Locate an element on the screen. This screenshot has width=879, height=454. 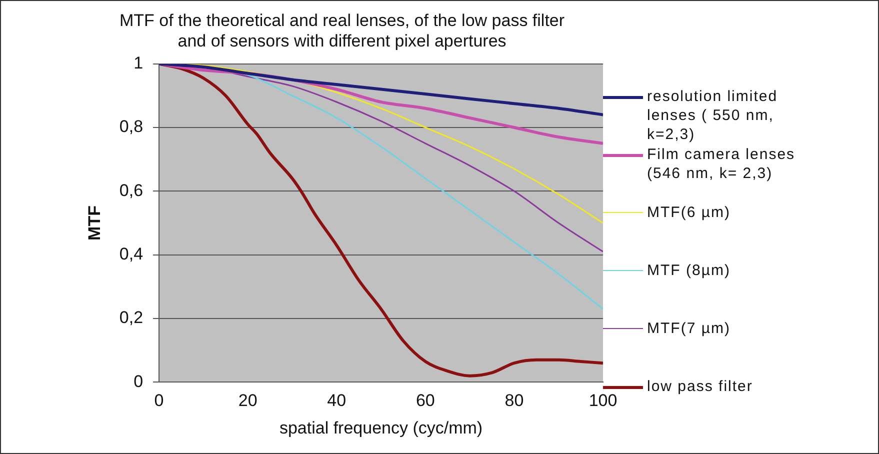
legend-label: resolution limited lenses ( 550 nm, k=2,3) is located at coordinates (713, 115).